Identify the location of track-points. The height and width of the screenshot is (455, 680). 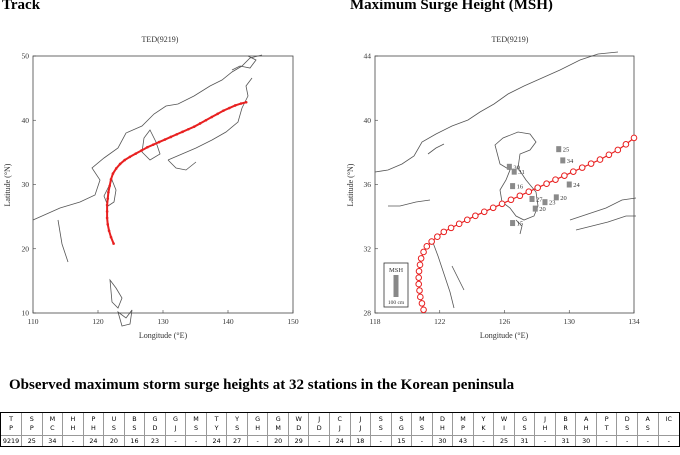
(176, 172).